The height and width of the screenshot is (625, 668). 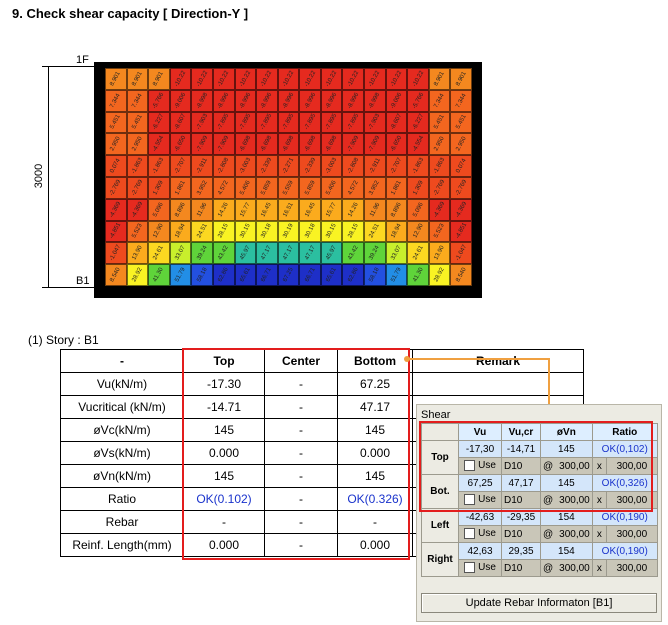 I want to click on update-rebar-button: Update Rebar Informaton [B1], so click(x=539, y=603).